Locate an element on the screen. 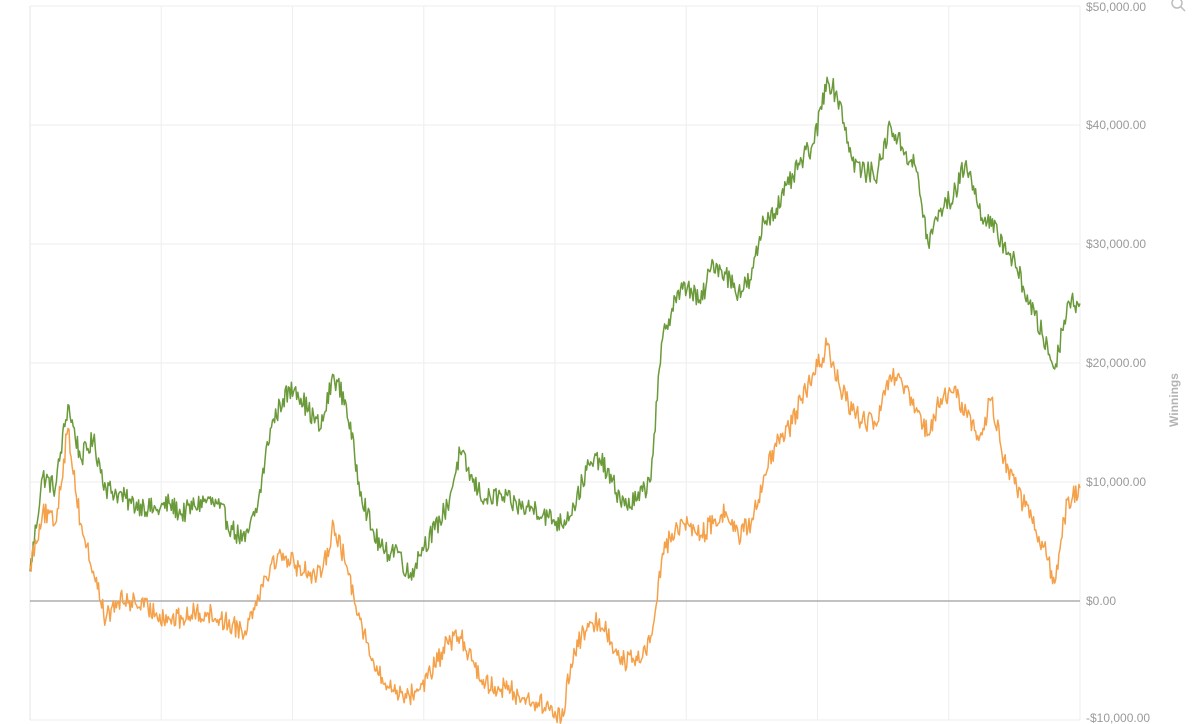 This screenshot has width=1200, height=724. y-tick-label: $10,000.00 is located at coordinates (1116, 482).